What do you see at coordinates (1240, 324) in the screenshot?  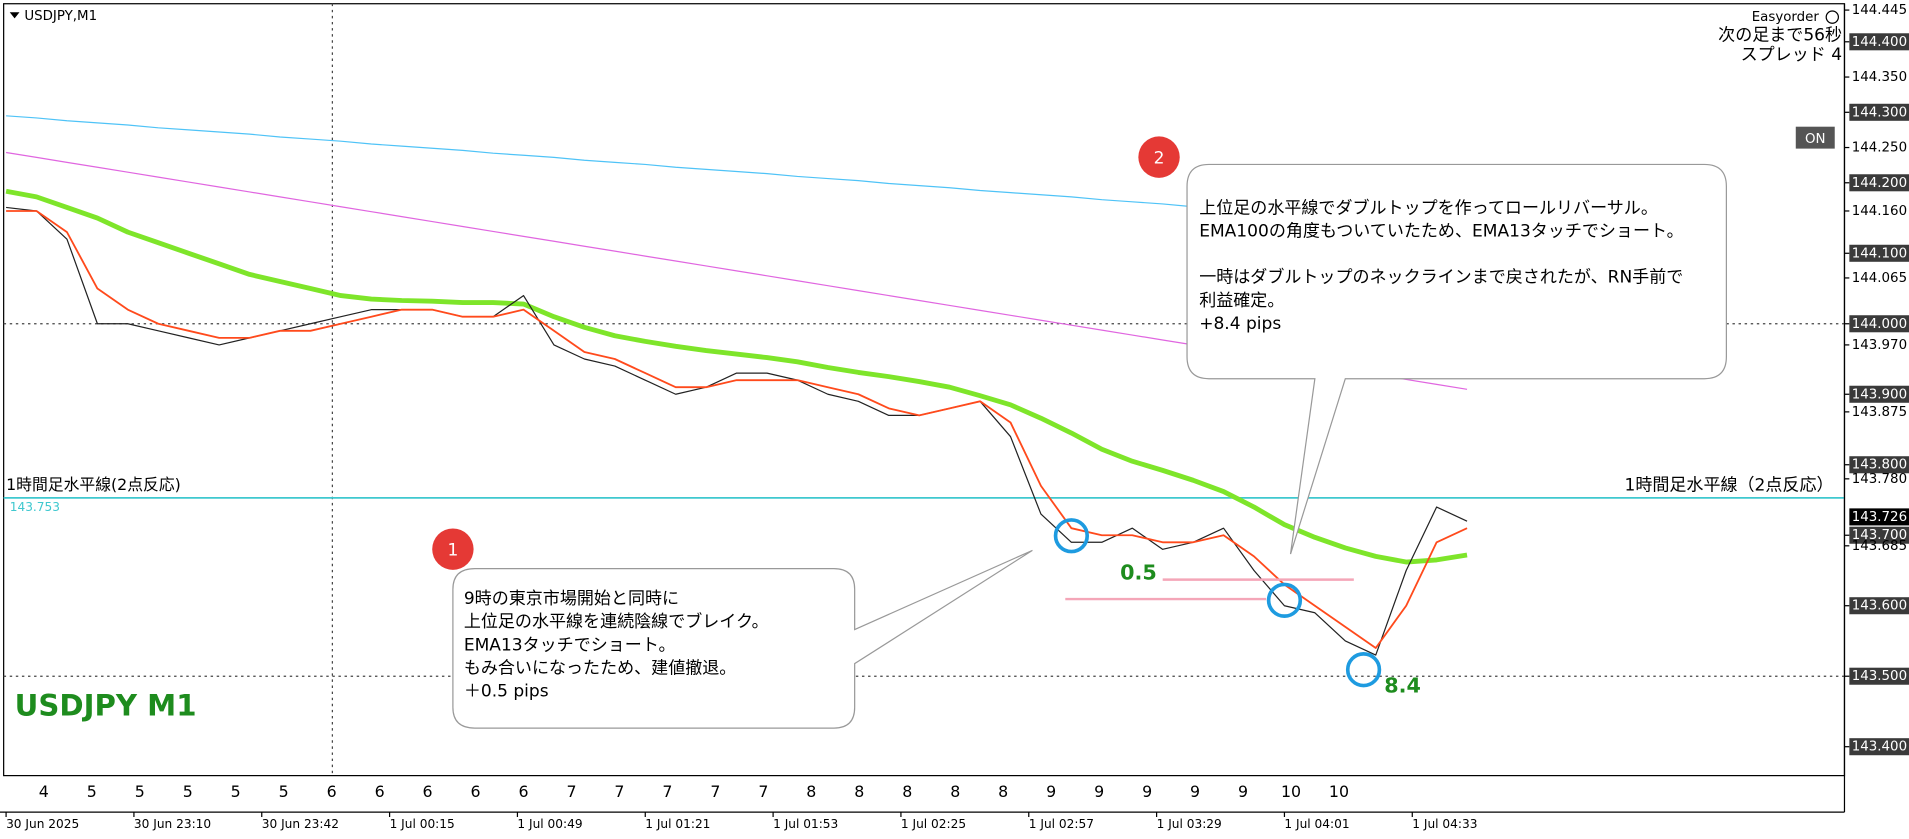 I see `note-line: +8.4 pips` at bounding box center [1240, 324].